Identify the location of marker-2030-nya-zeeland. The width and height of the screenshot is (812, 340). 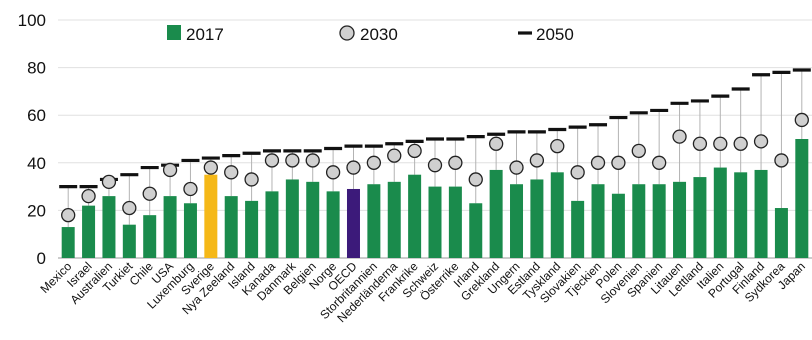
(231, 172).